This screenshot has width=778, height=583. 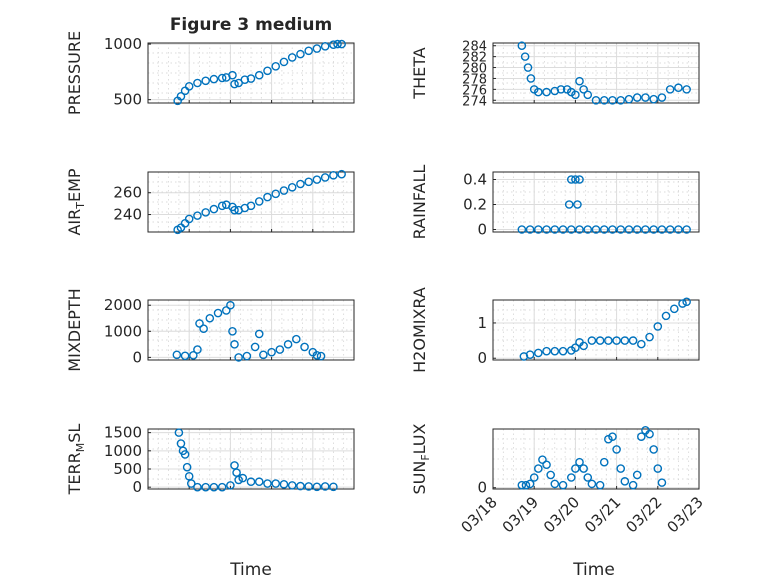 I want to click on y-tick-label: 0.2, so click(x=475, y=205).